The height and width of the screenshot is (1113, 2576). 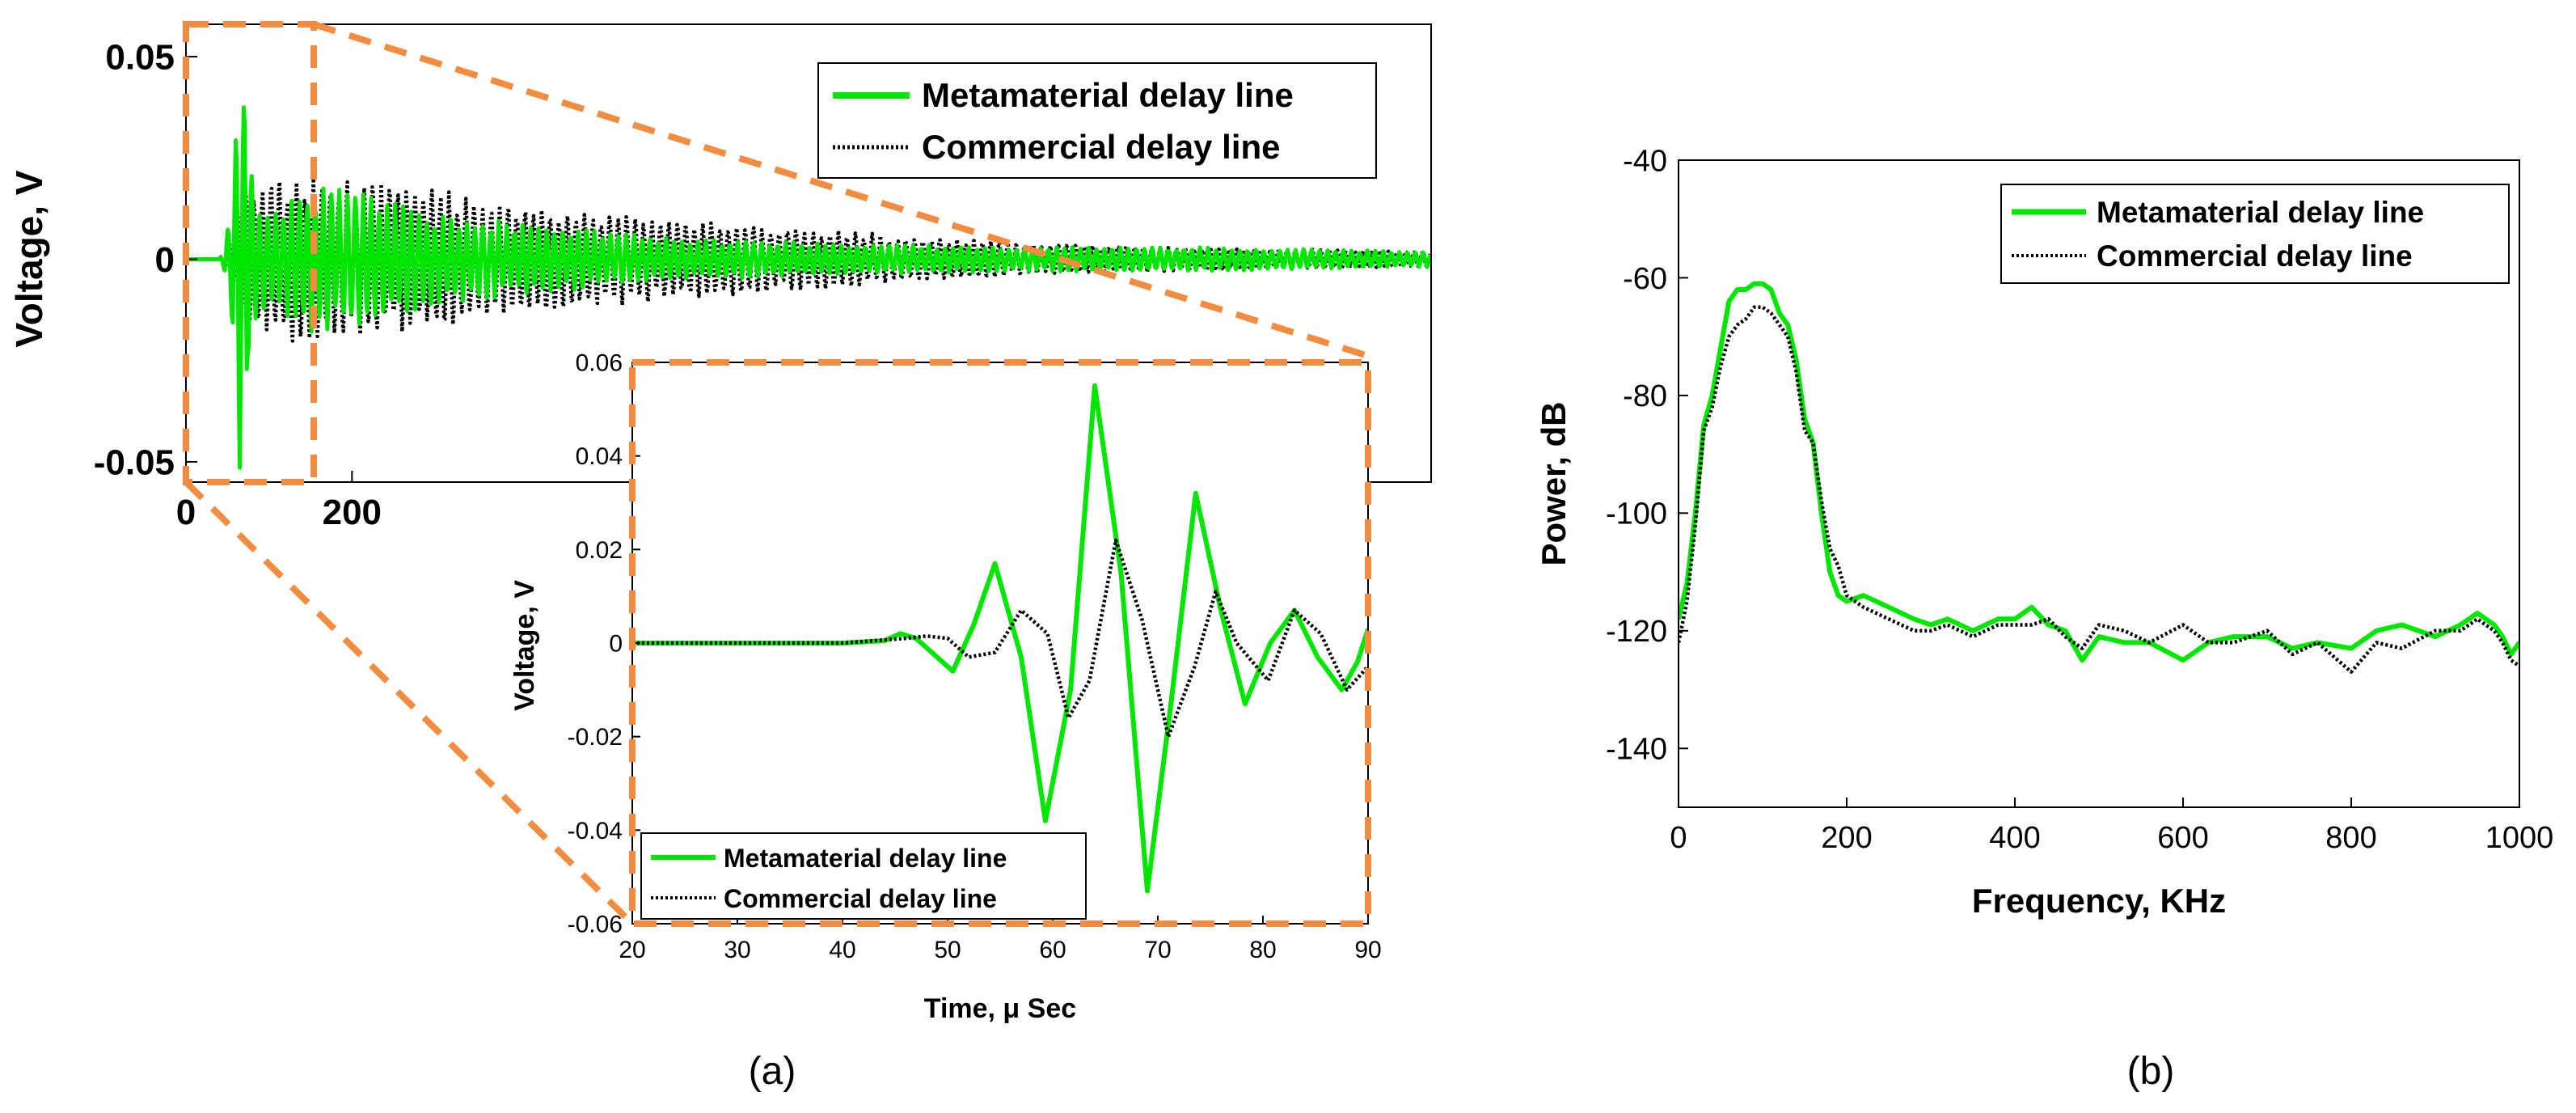 I want to click on y-tick-label: -0.04, so click(x=595, y=831).